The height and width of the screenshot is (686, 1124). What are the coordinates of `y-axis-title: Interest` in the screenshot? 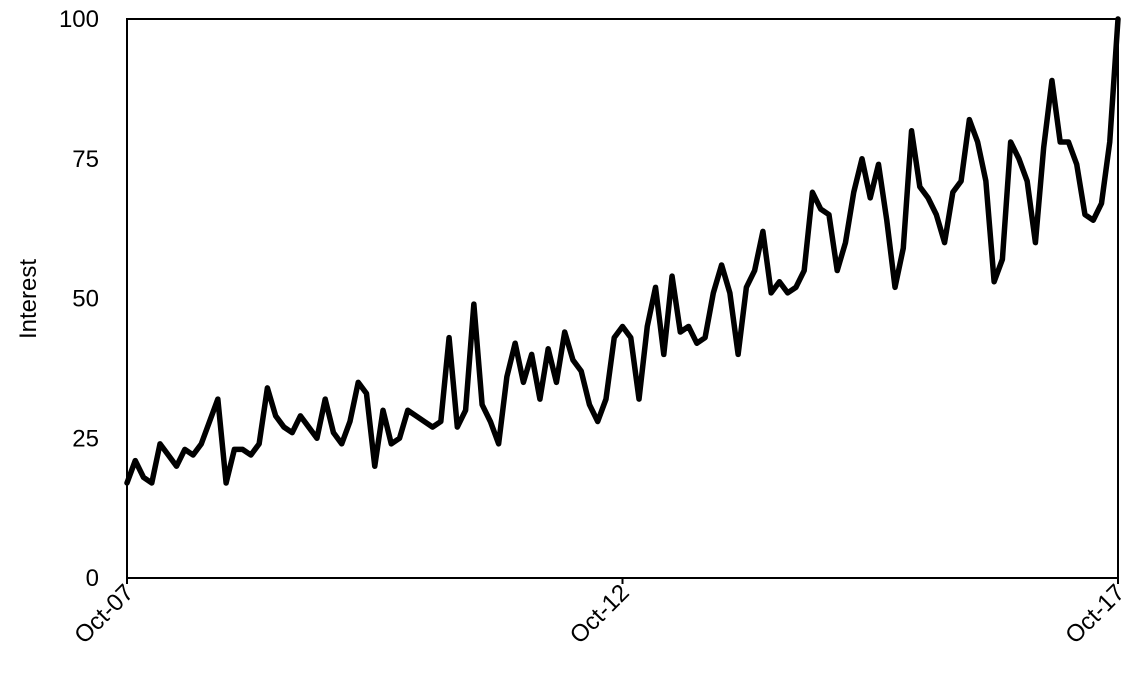 It's located at (28, 299).